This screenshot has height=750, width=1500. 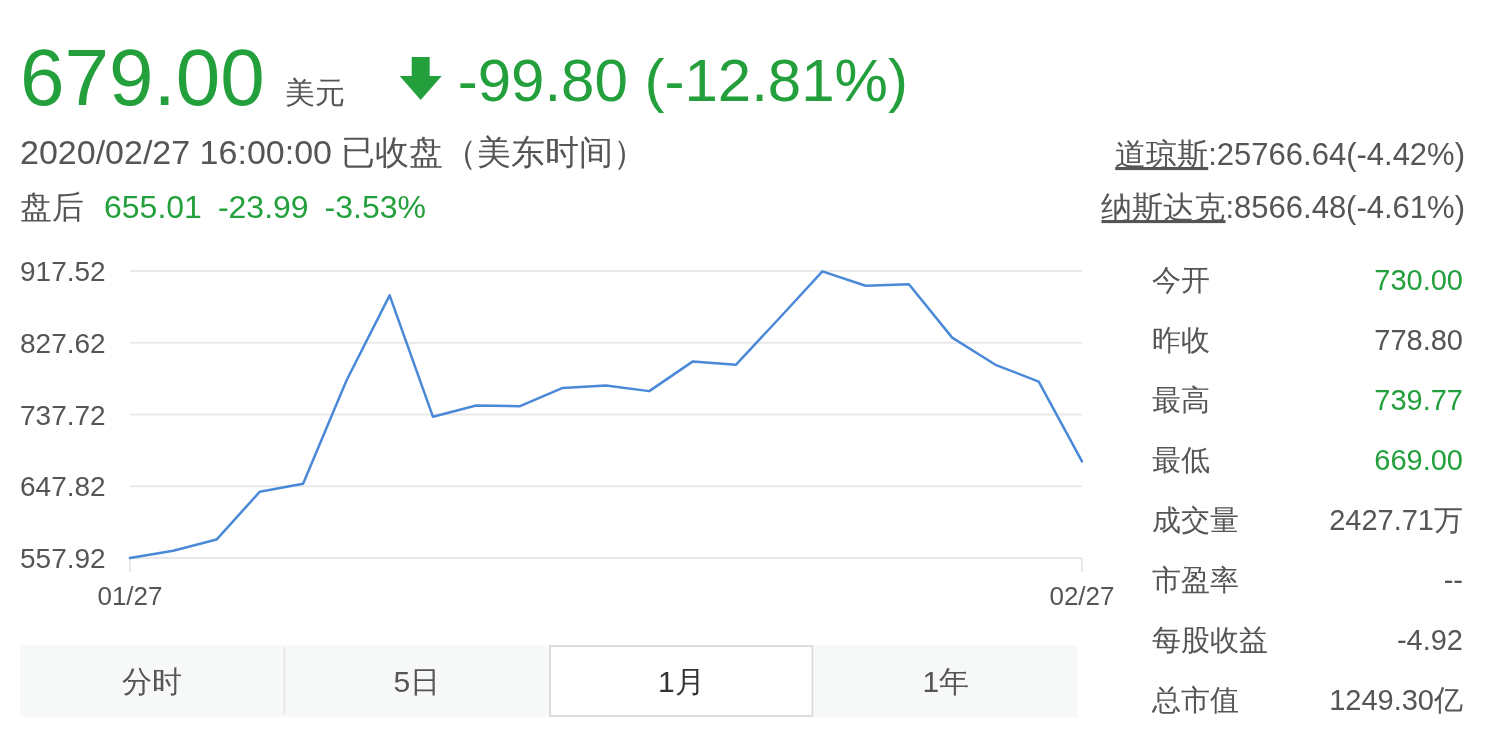 I want to click on text: 美元, so click(x=314, y=92).